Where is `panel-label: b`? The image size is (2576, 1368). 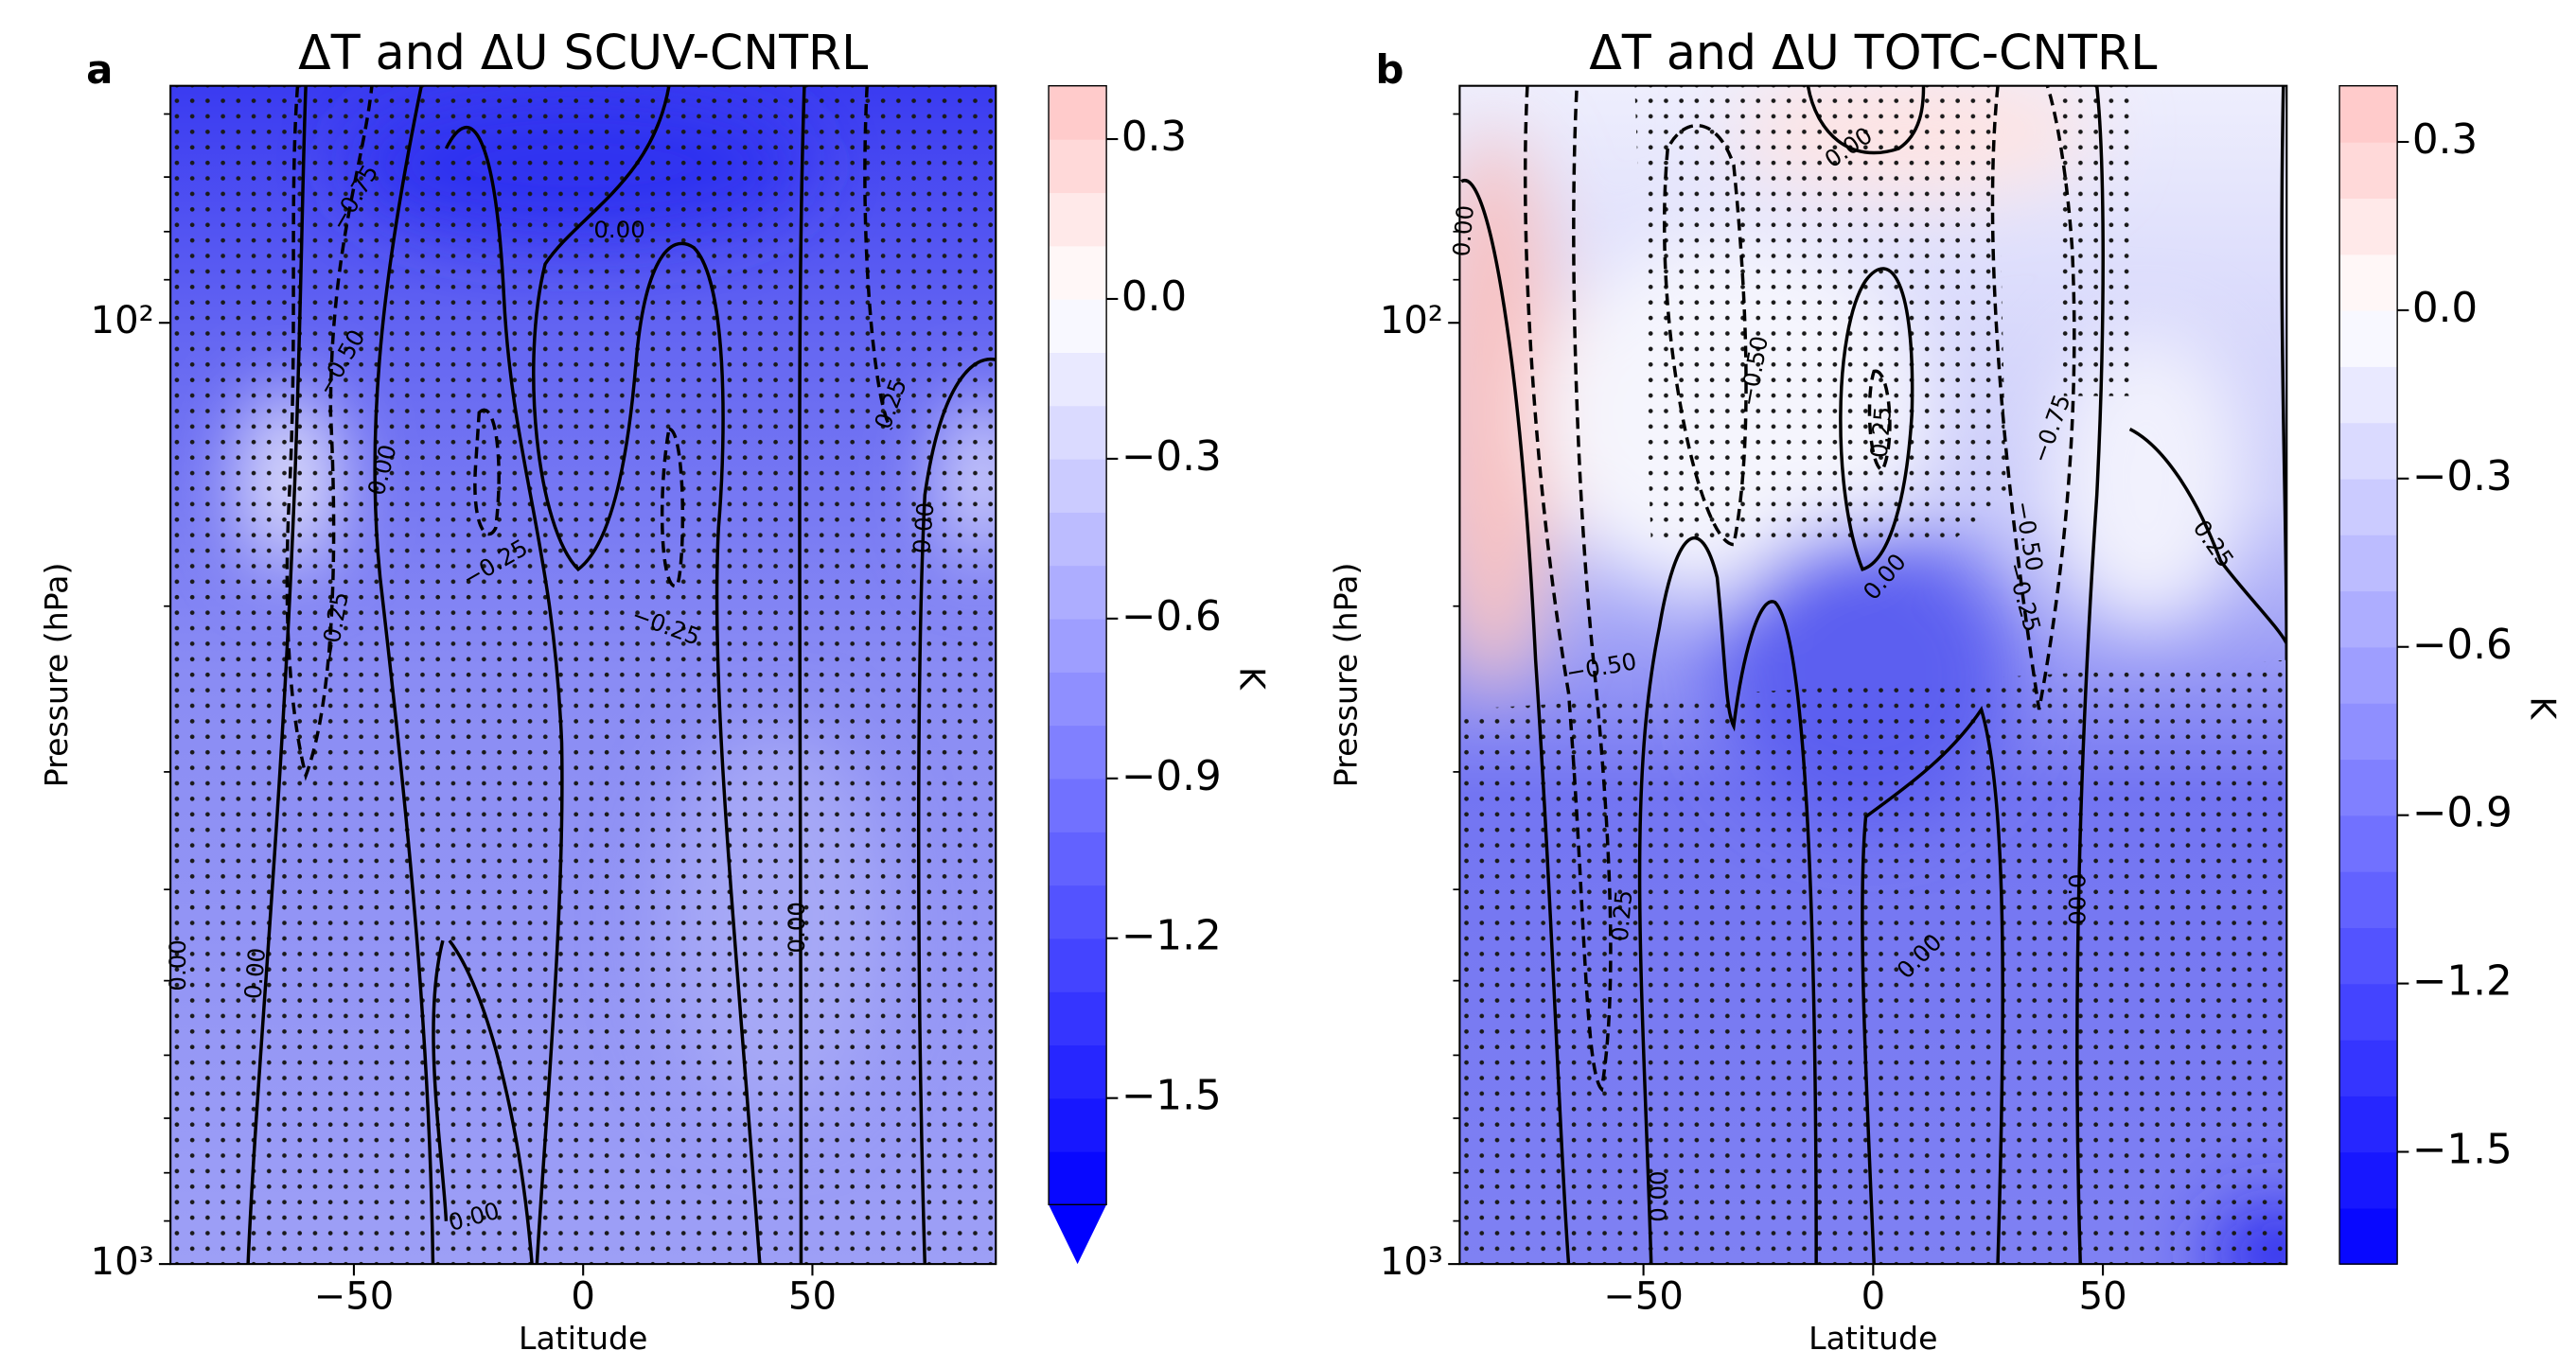
panel-label: b is located at coordinates (1389, 69).